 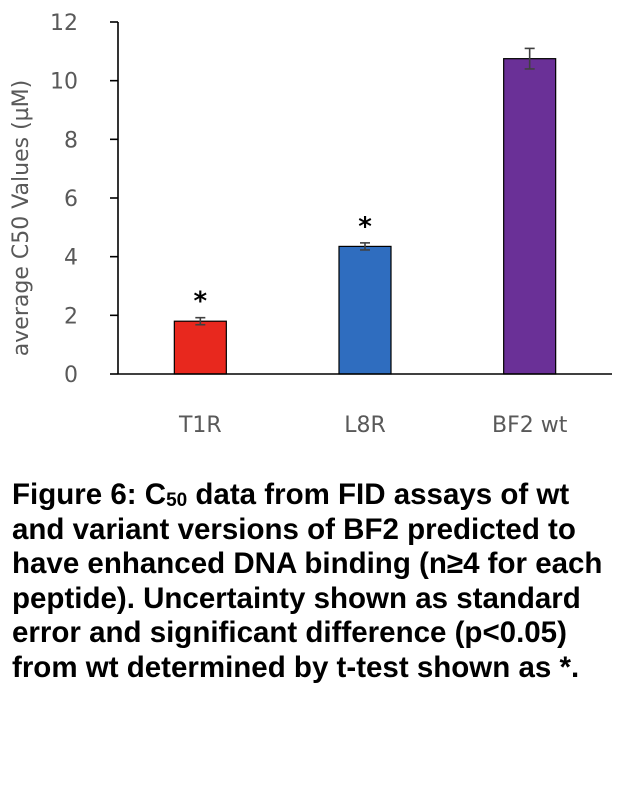 I want to click on y-axis-ticks: 0 2 4 6 8 10 12, so click(x=84, y=199).